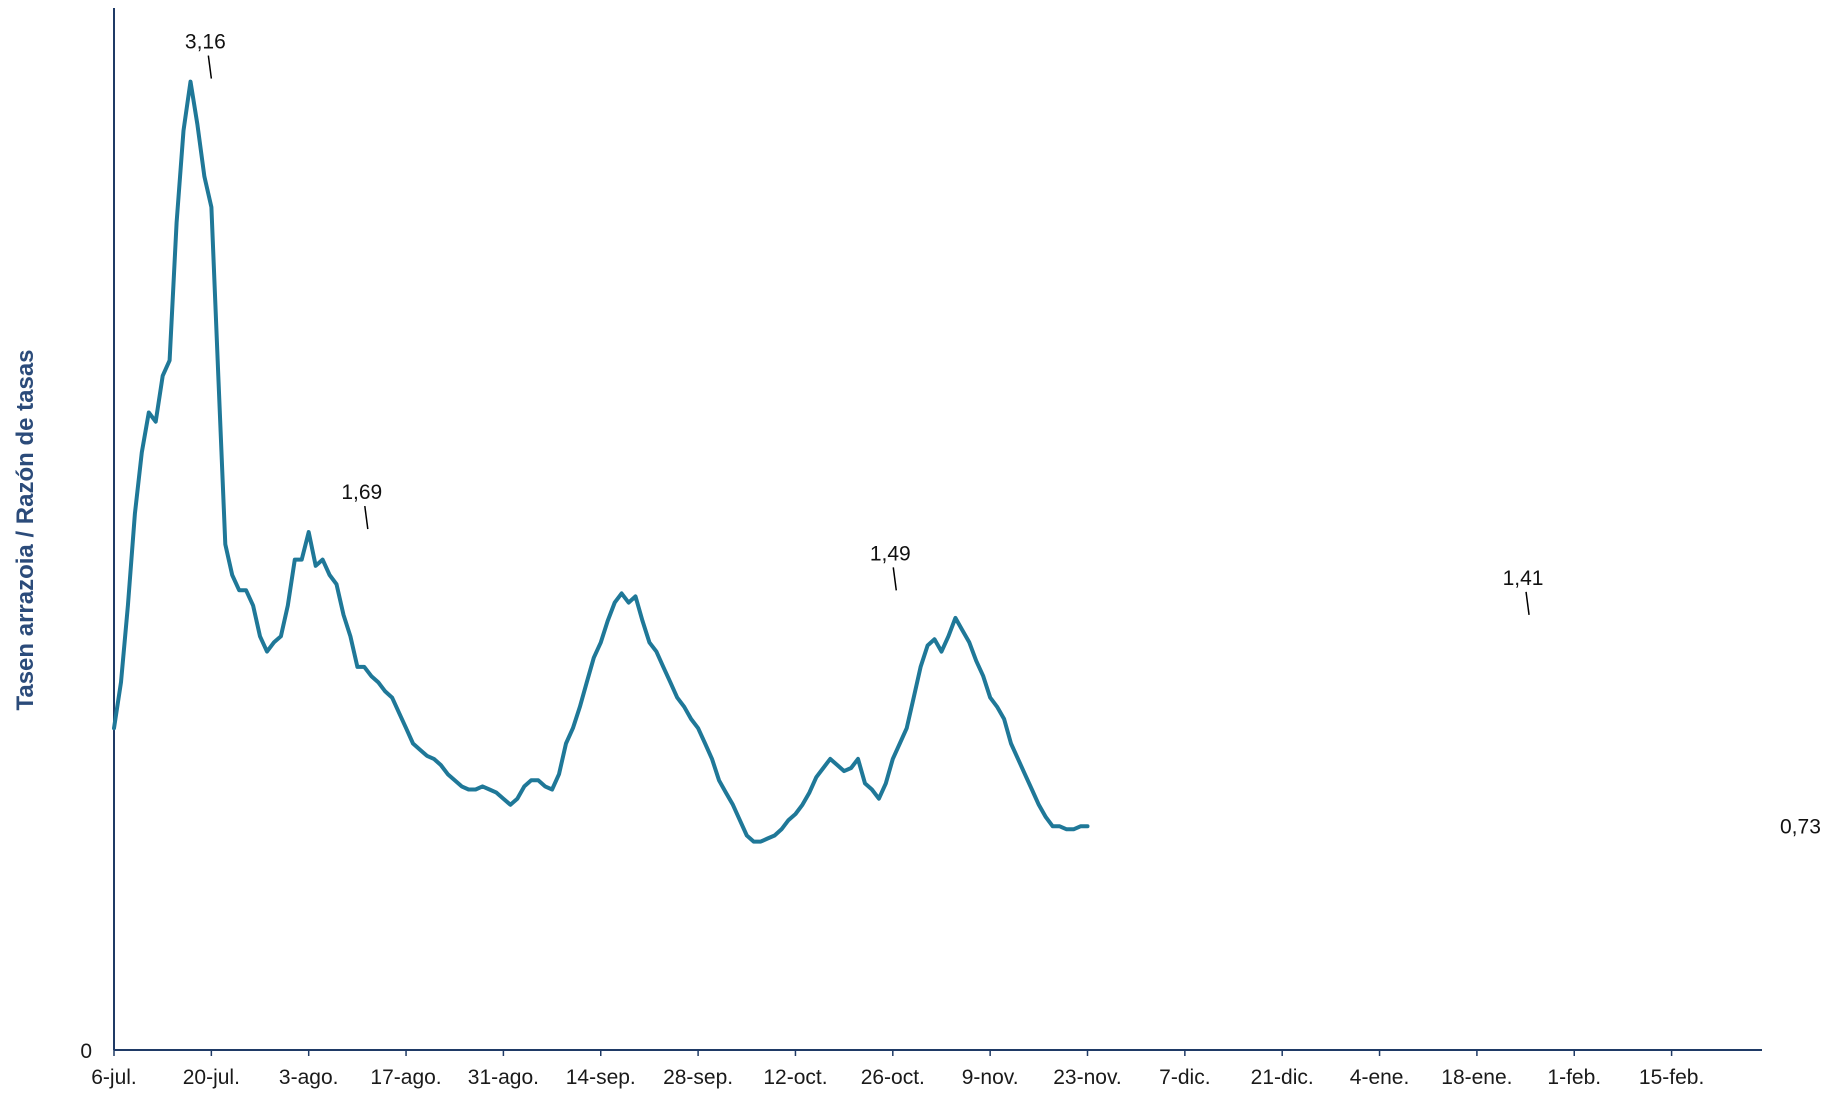 The image size is (1833, 1095). I want to click on data-label: 1,69, so click(361, 492).